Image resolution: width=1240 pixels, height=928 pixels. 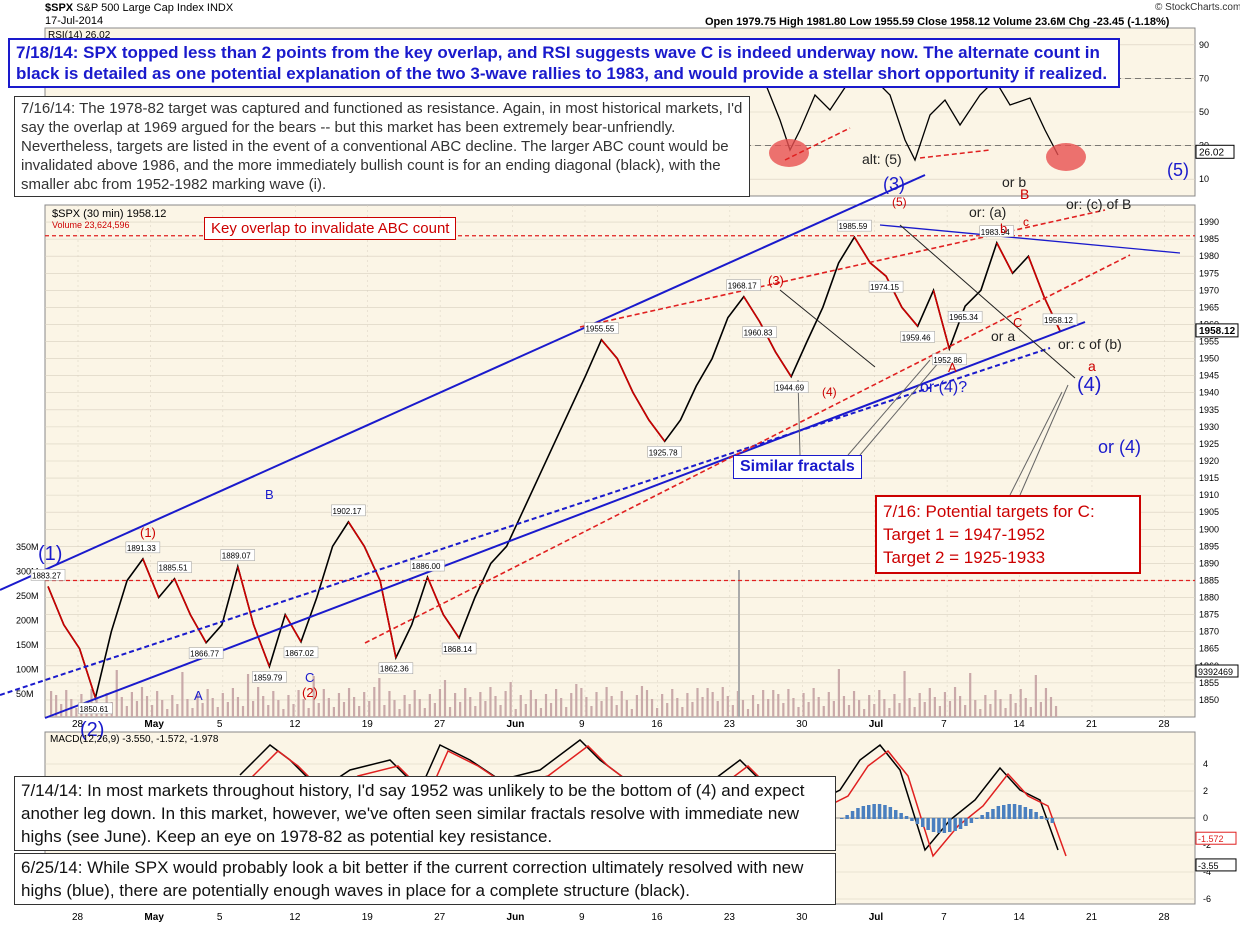 I want to click on pointer-line, so click(x=902, y=405).